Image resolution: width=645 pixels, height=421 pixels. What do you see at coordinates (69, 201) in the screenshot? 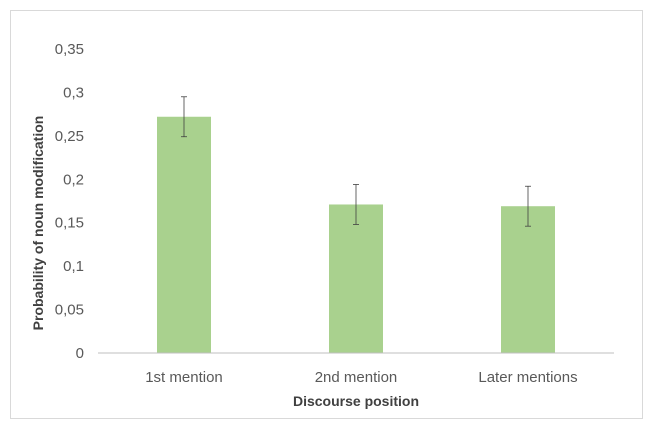
I see `y-axis-ticks: 0 0,05 0,1 0,15 0,2 0,25 0,3 0,35` at bounding box center [69, 201].